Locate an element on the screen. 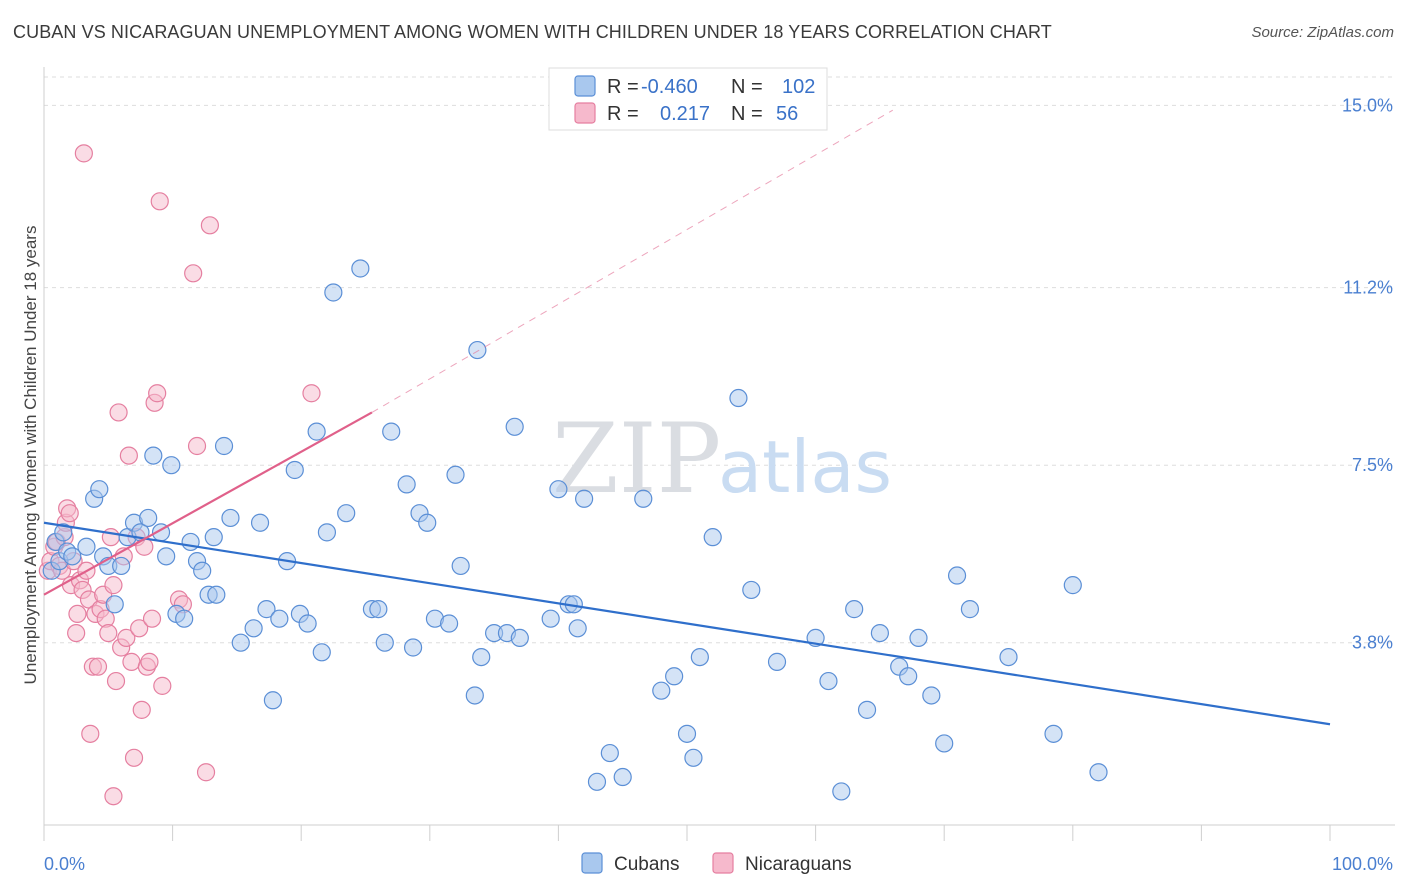  watermark-atlas: atlas is located at coordinates (805, 467).